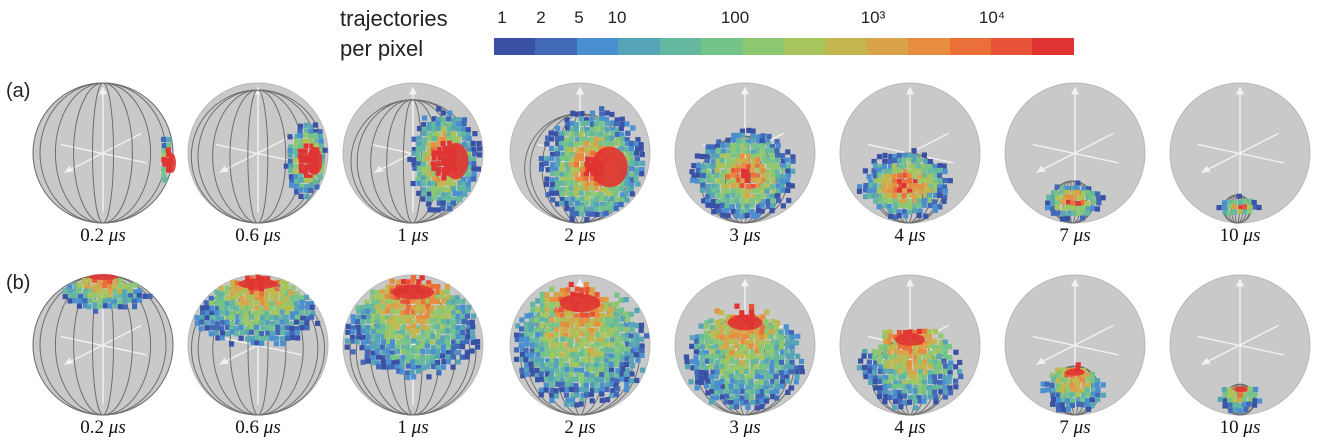 The image size is (1329, 443). What do you see at coordinates (992, 17) in the screenshot?
I see `colorbar-tick: 10⁴` at bounding box center [992, 17].